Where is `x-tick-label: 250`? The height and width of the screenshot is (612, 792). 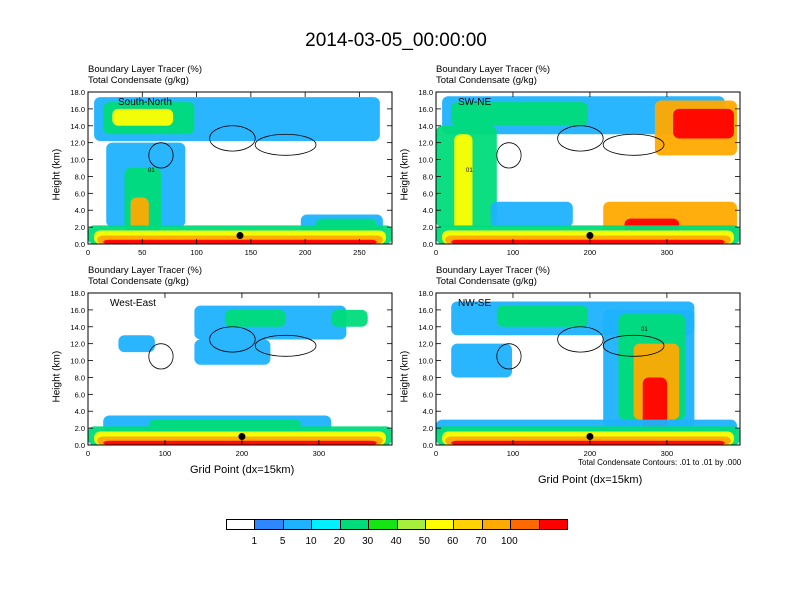 x-tick-label: 250 is located at coordinates (359, 252).